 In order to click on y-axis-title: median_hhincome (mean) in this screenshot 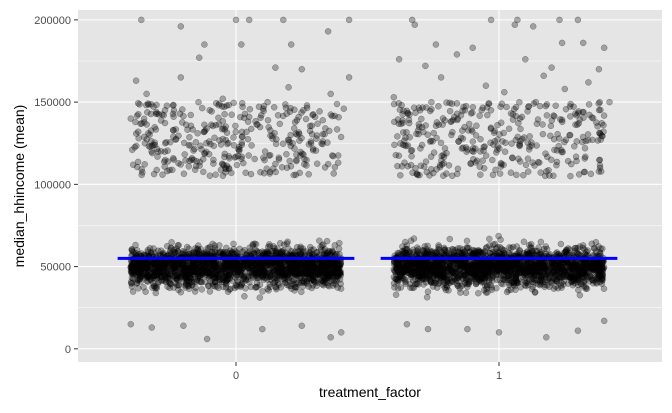, I will do `click(19, 186)`.